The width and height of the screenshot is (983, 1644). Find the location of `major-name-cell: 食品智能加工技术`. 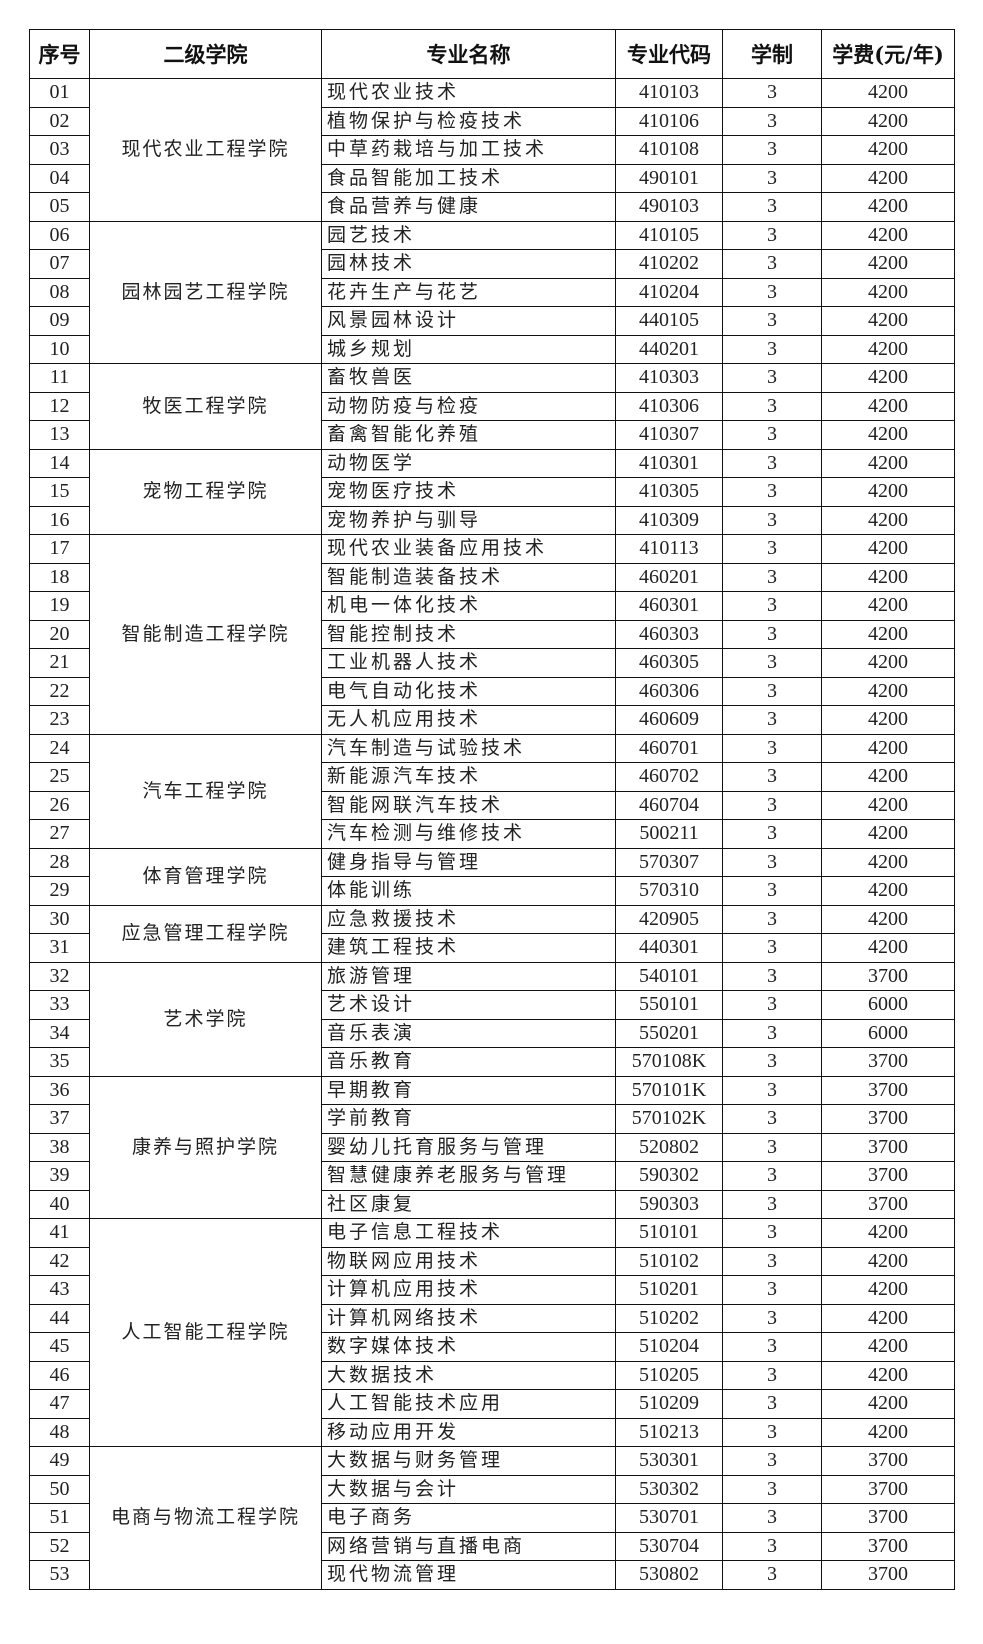

major-name-cell: 食品智能加工技术 is located at coordinates (468, 178).